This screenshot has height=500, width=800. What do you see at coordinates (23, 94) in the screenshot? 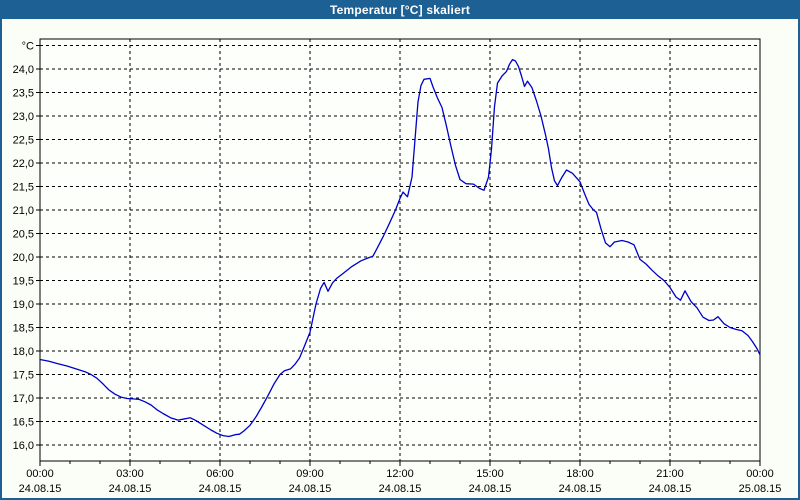
I see `y-axis-label: 23,5` at bounding box center [23, 94].